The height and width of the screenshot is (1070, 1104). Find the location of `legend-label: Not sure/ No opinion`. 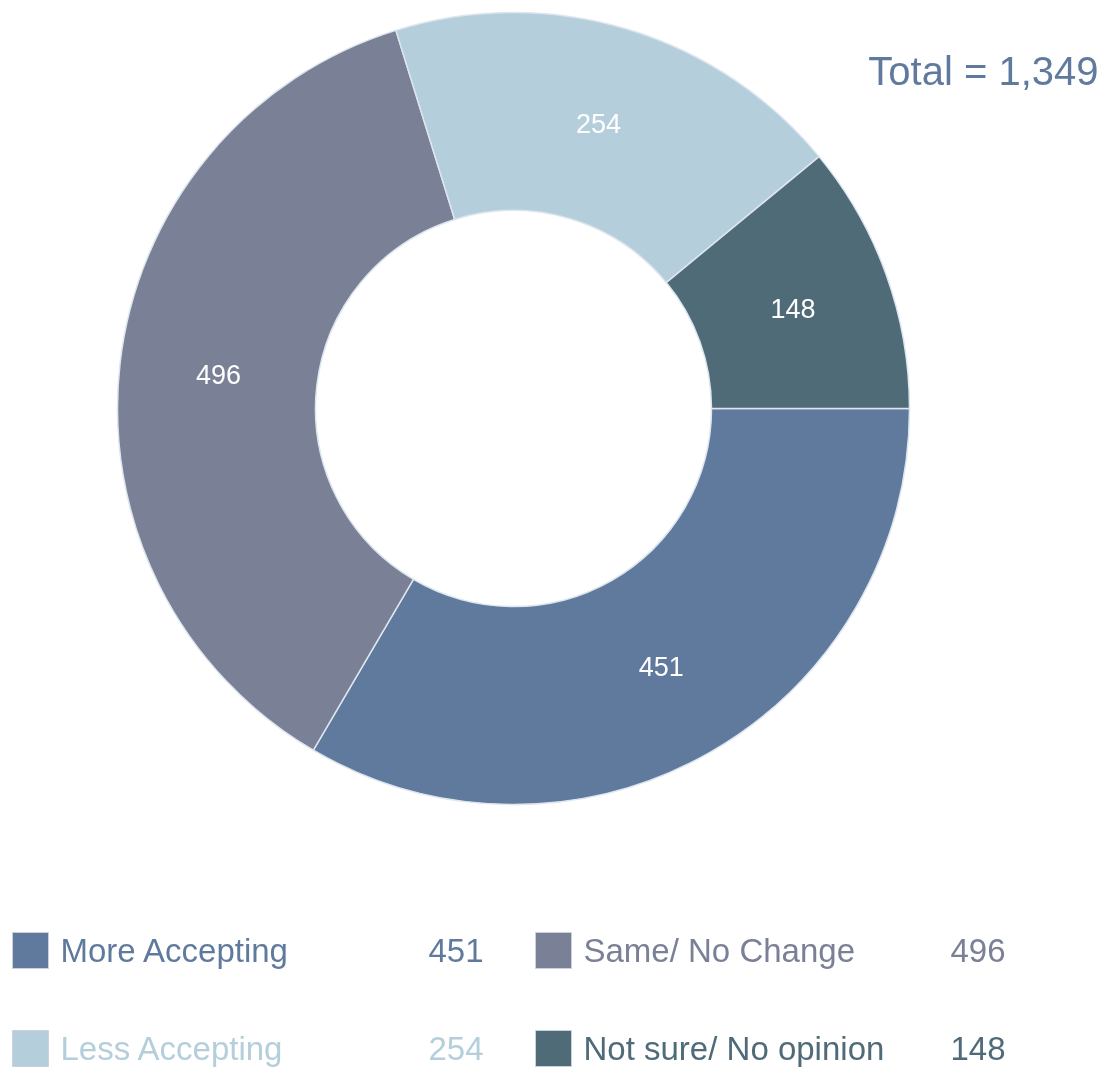

legend-label: Not sure/ No opinion is located at coordinates (734, 1048).